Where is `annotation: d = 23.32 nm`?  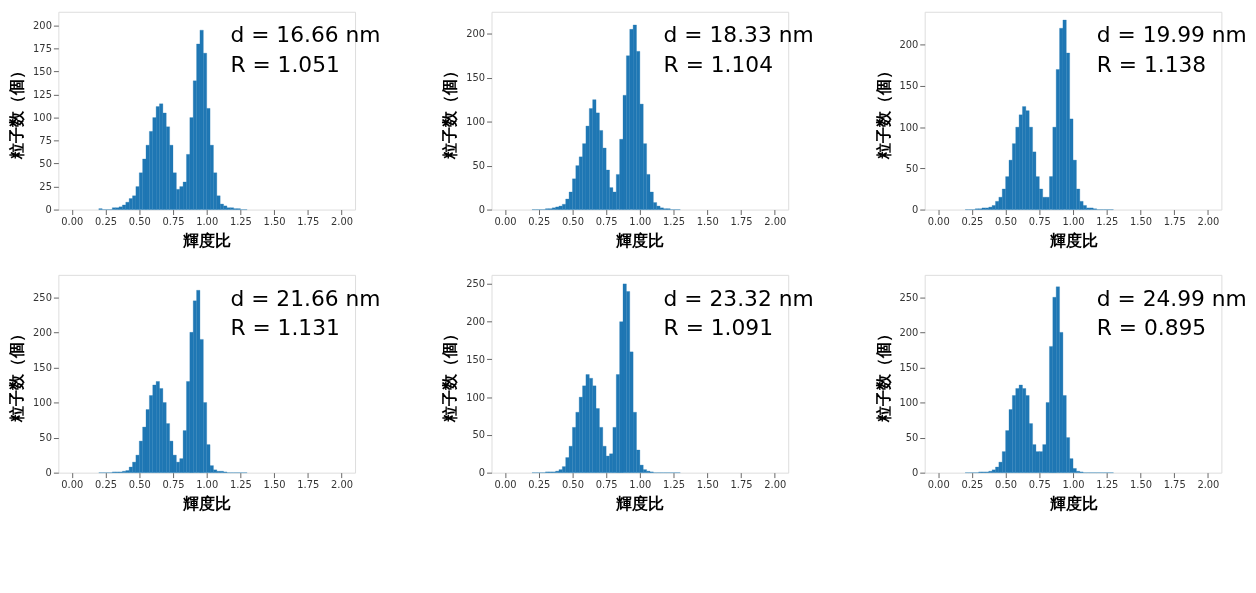 annotation: d = 23.32 nm is located at coordinates (738, 298).